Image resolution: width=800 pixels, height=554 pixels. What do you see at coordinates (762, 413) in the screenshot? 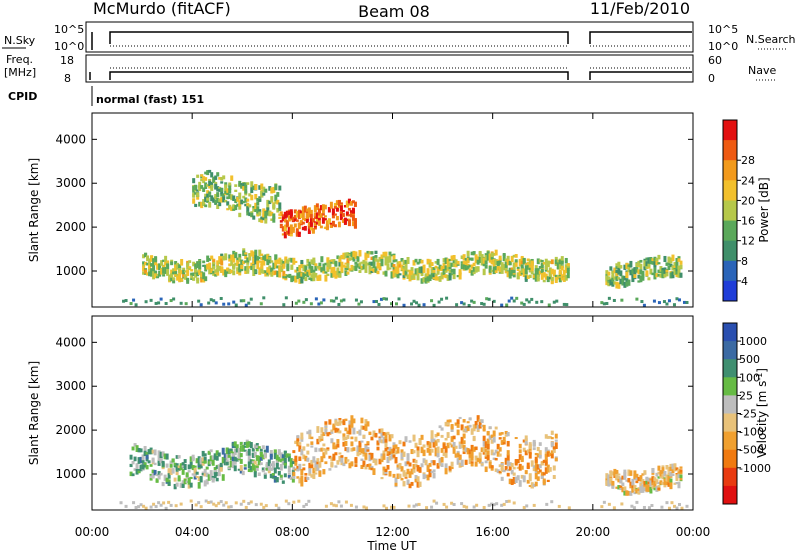
I see `velocity-colorbar-label: Velocity [m s-1]` at bounding box center [762, 413].